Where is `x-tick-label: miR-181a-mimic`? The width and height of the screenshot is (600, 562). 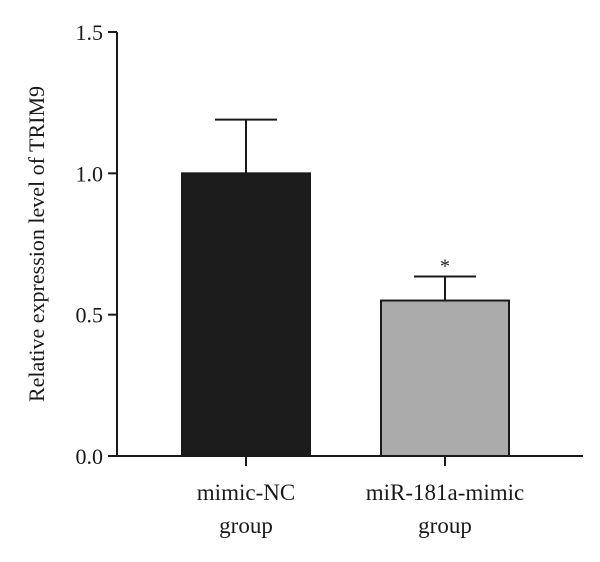
x-tick-label: miR-181a-mimic is located at coordinates (445, 492).